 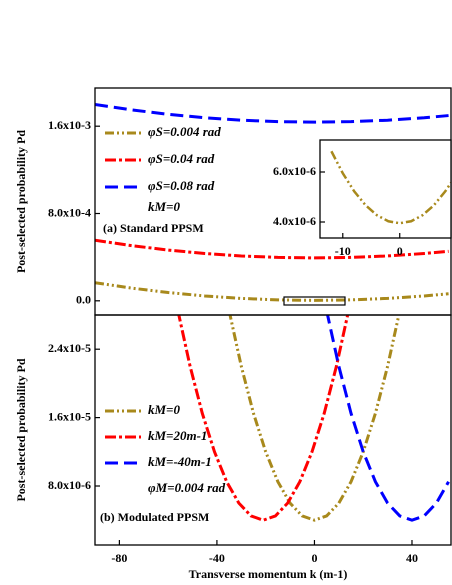 What do you see at coordinates (181, 158) in the screenshot?
I see `legend-label: φS=0.04 rad` at bounding box center [181, 158].